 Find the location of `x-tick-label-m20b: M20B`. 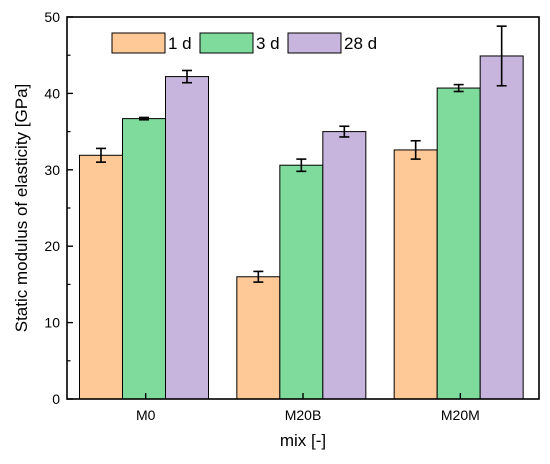

x-tick-label-m20b: M20B is located at coordinates (303, 415).